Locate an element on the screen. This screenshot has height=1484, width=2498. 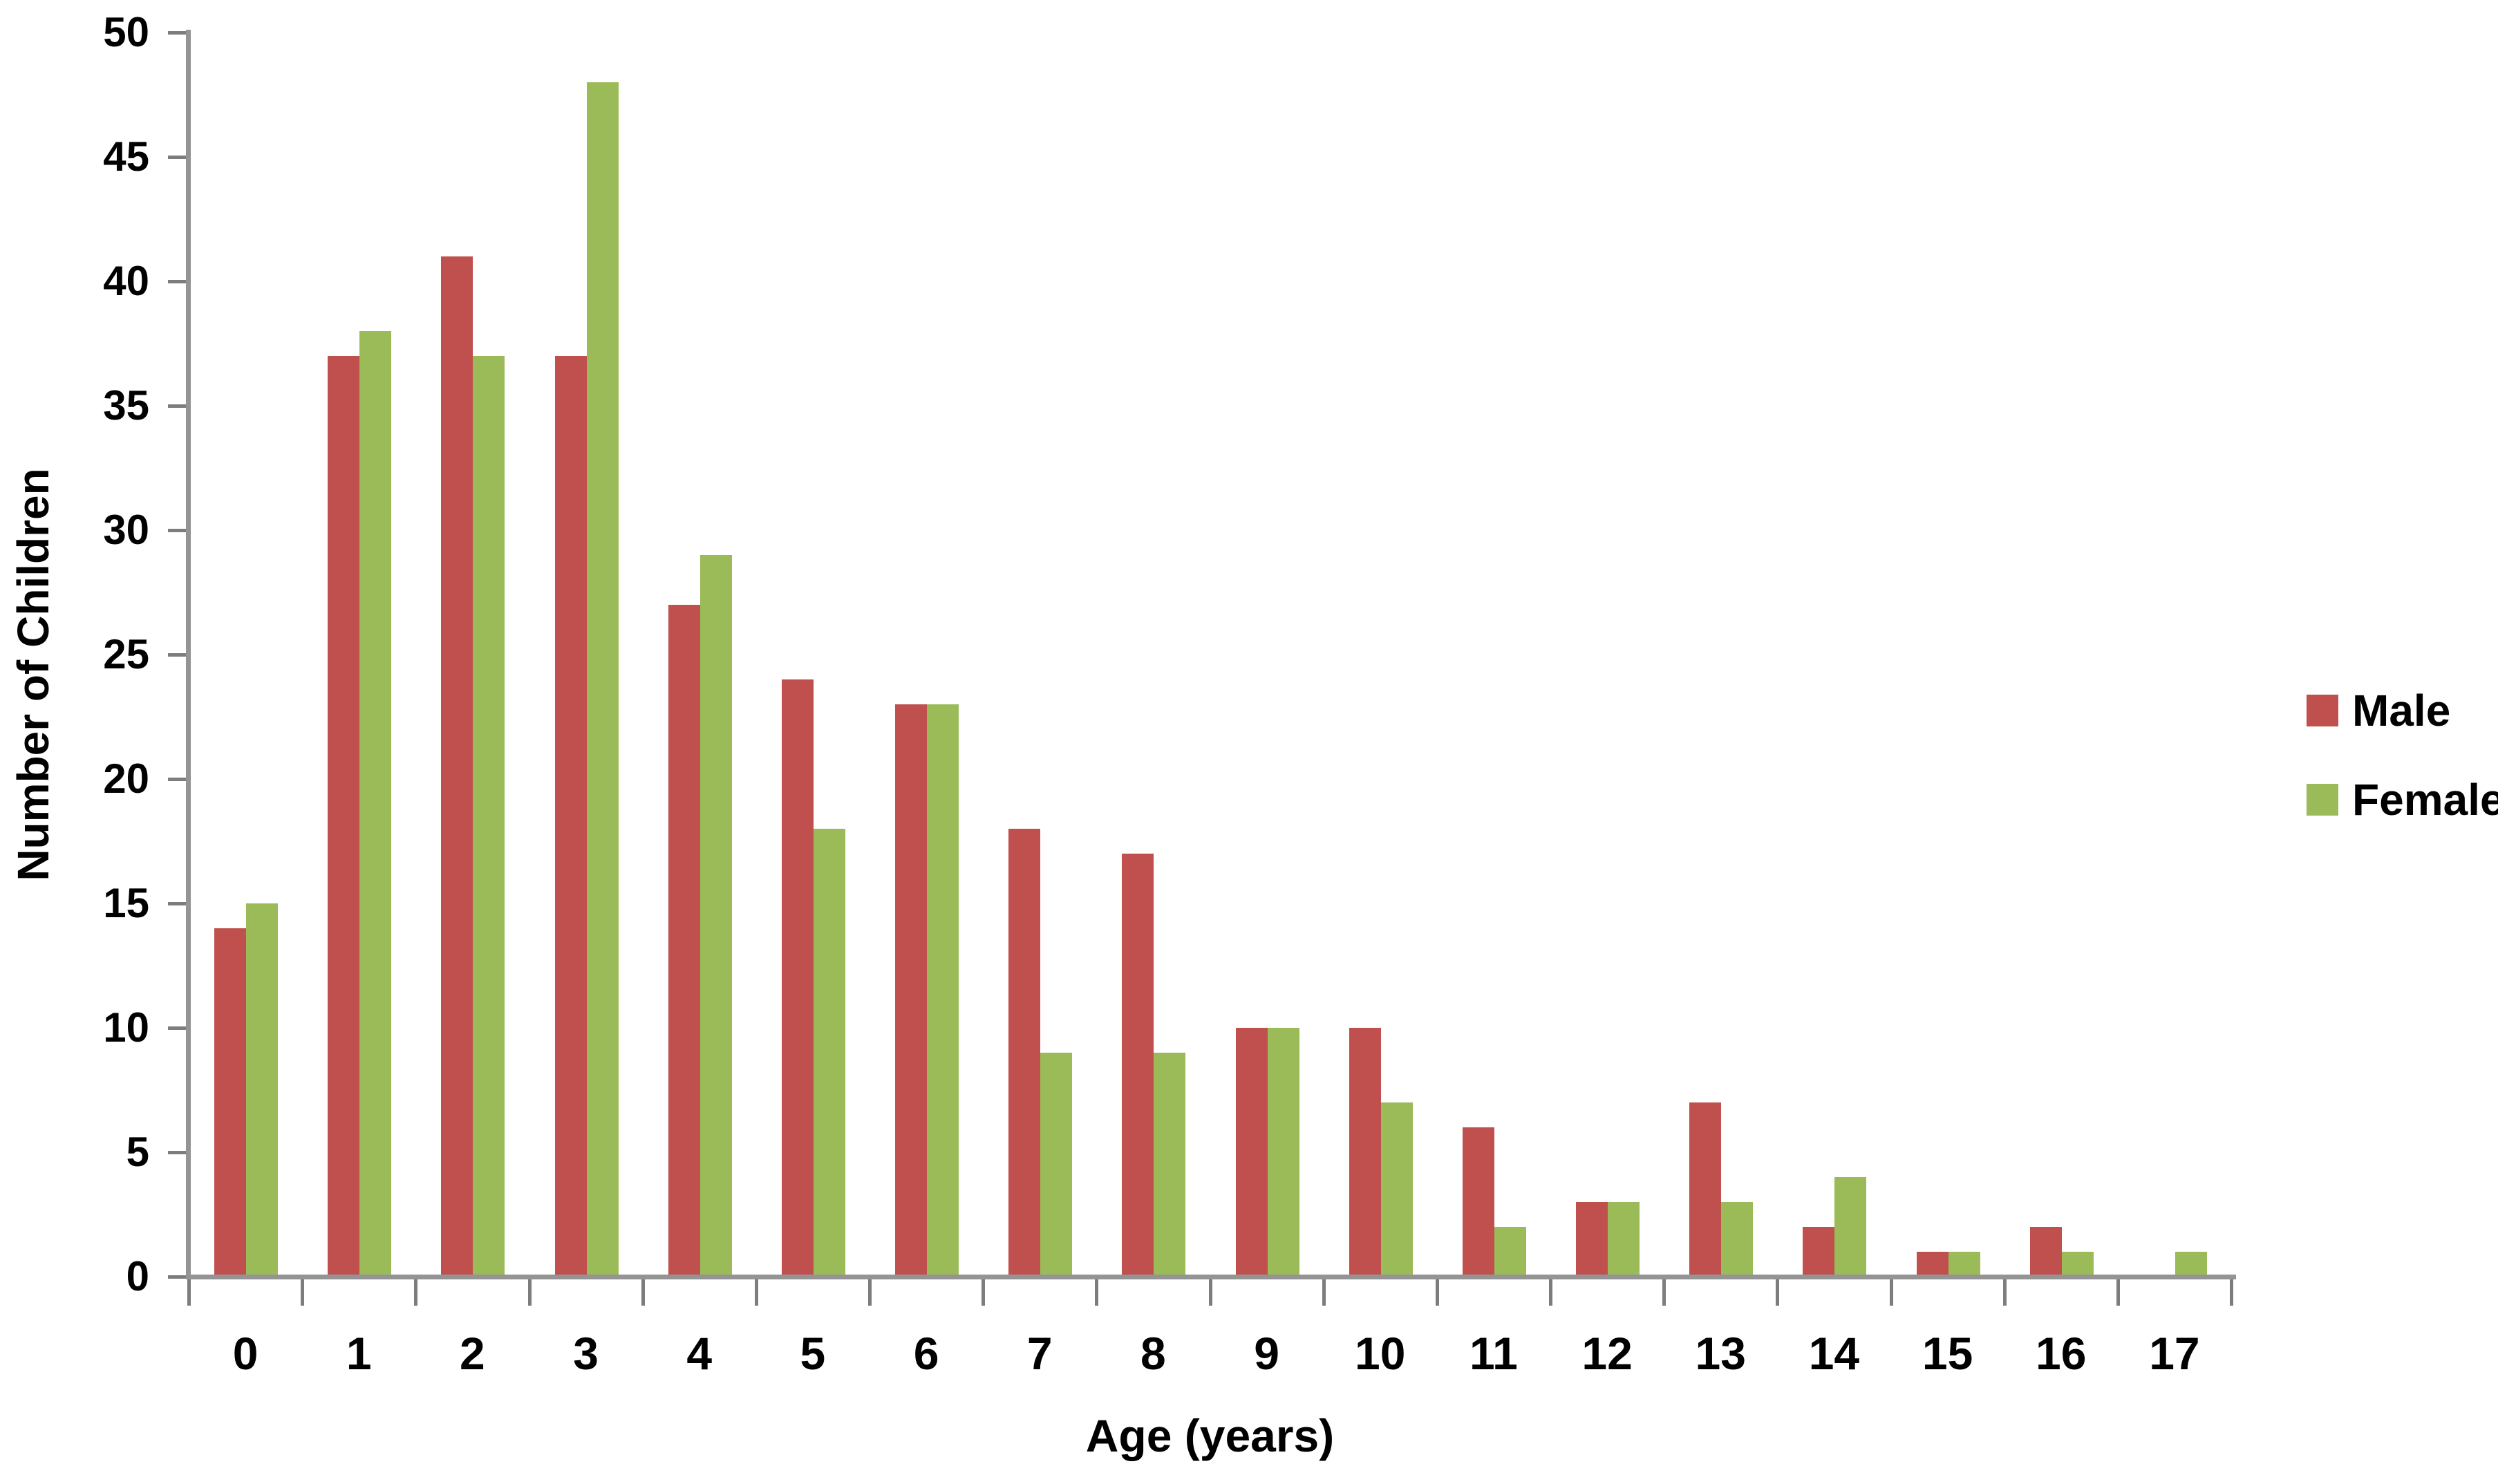
y-tick-label: 35 is located at coordinates (126, 405).